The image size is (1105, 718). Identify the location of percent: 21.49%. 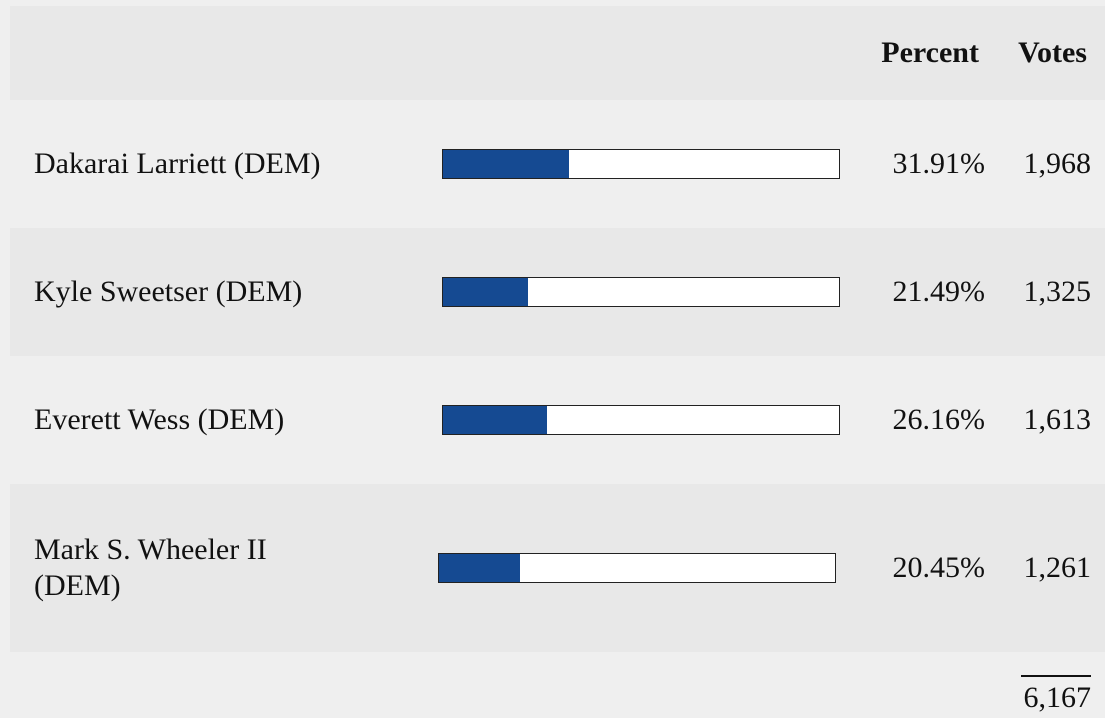
(939, 291).